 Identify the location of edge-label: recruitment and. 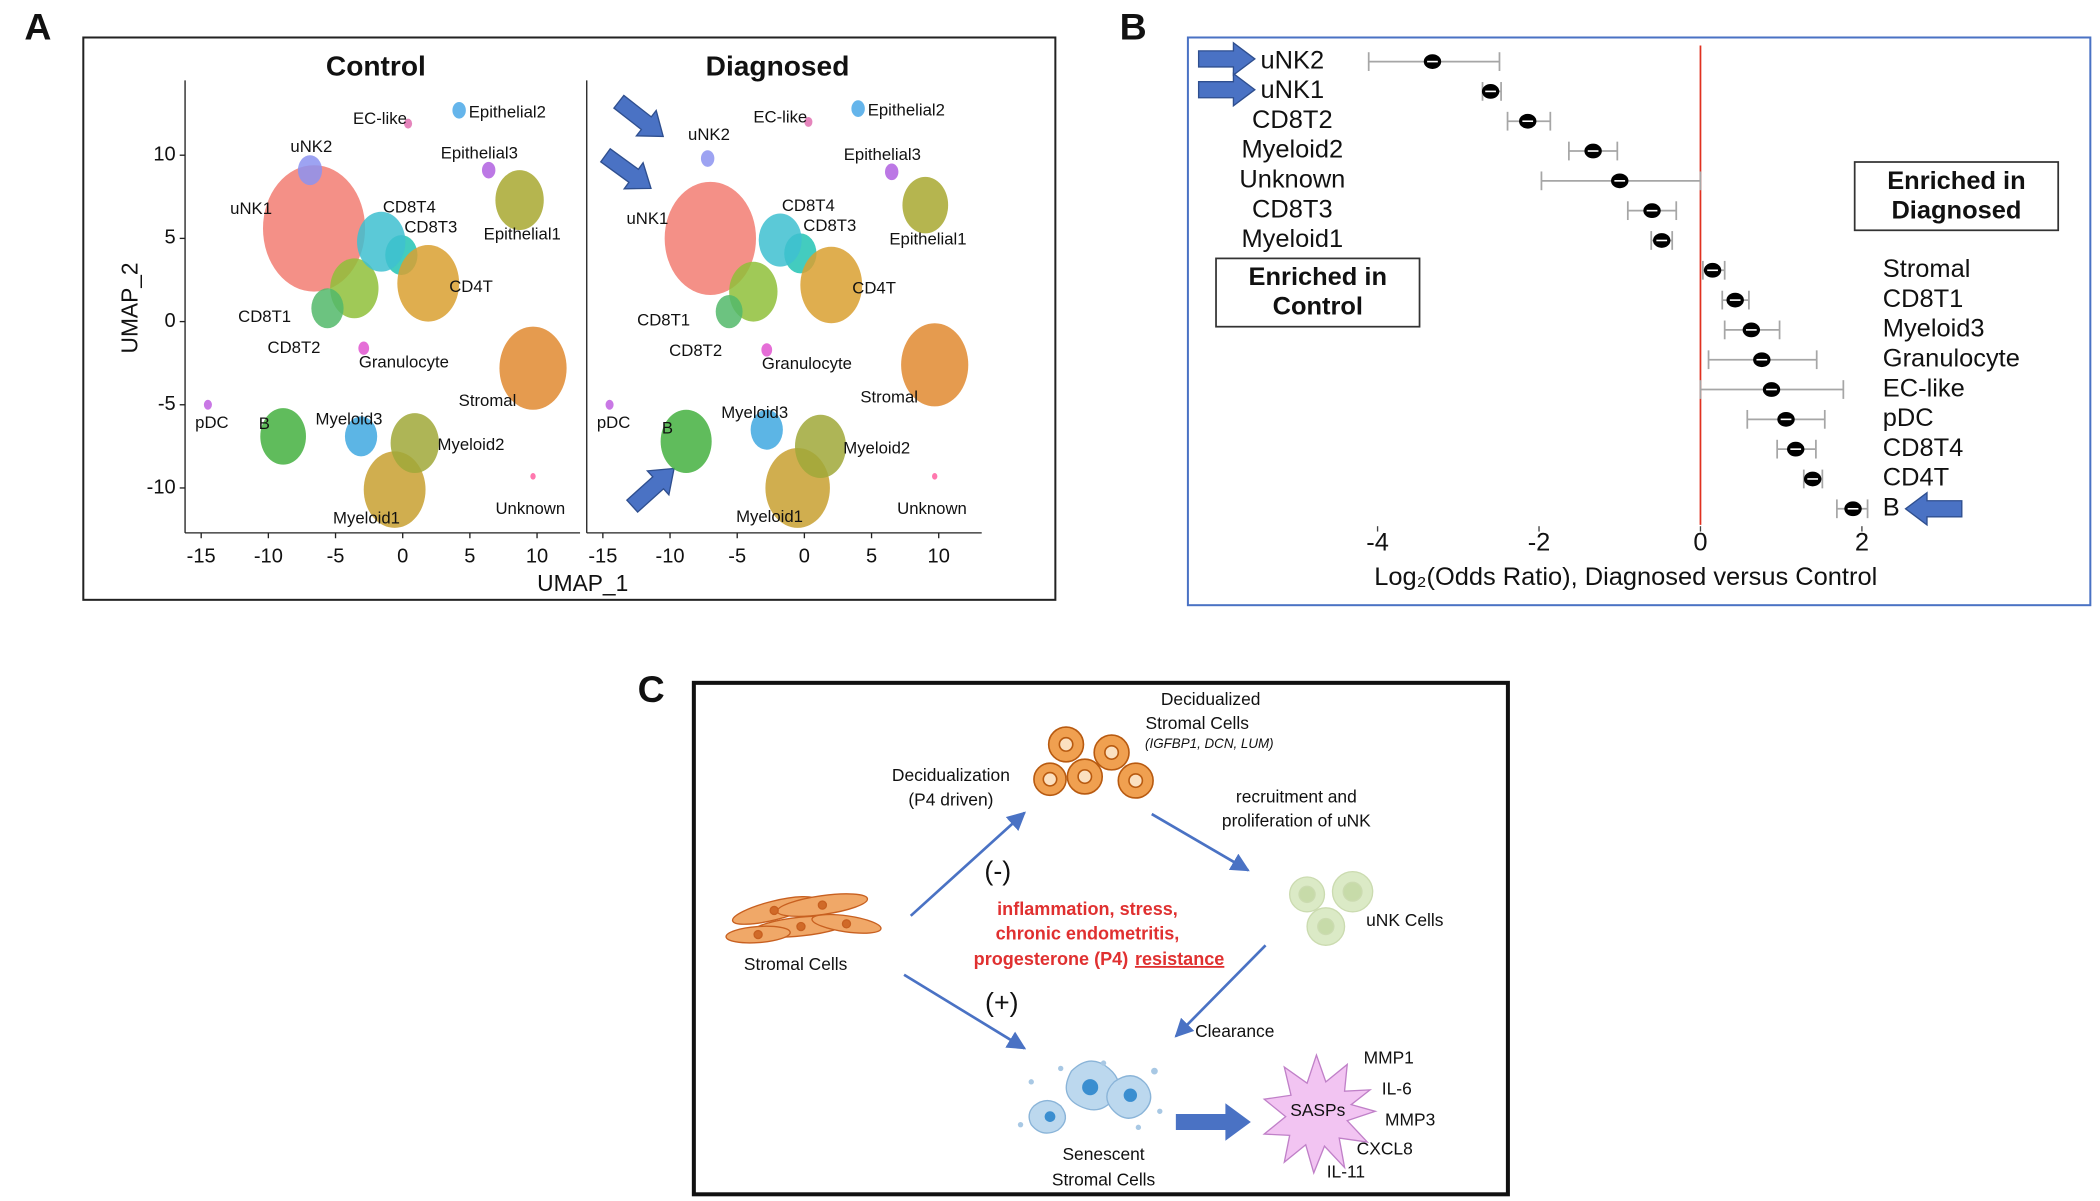
(1296, 797).